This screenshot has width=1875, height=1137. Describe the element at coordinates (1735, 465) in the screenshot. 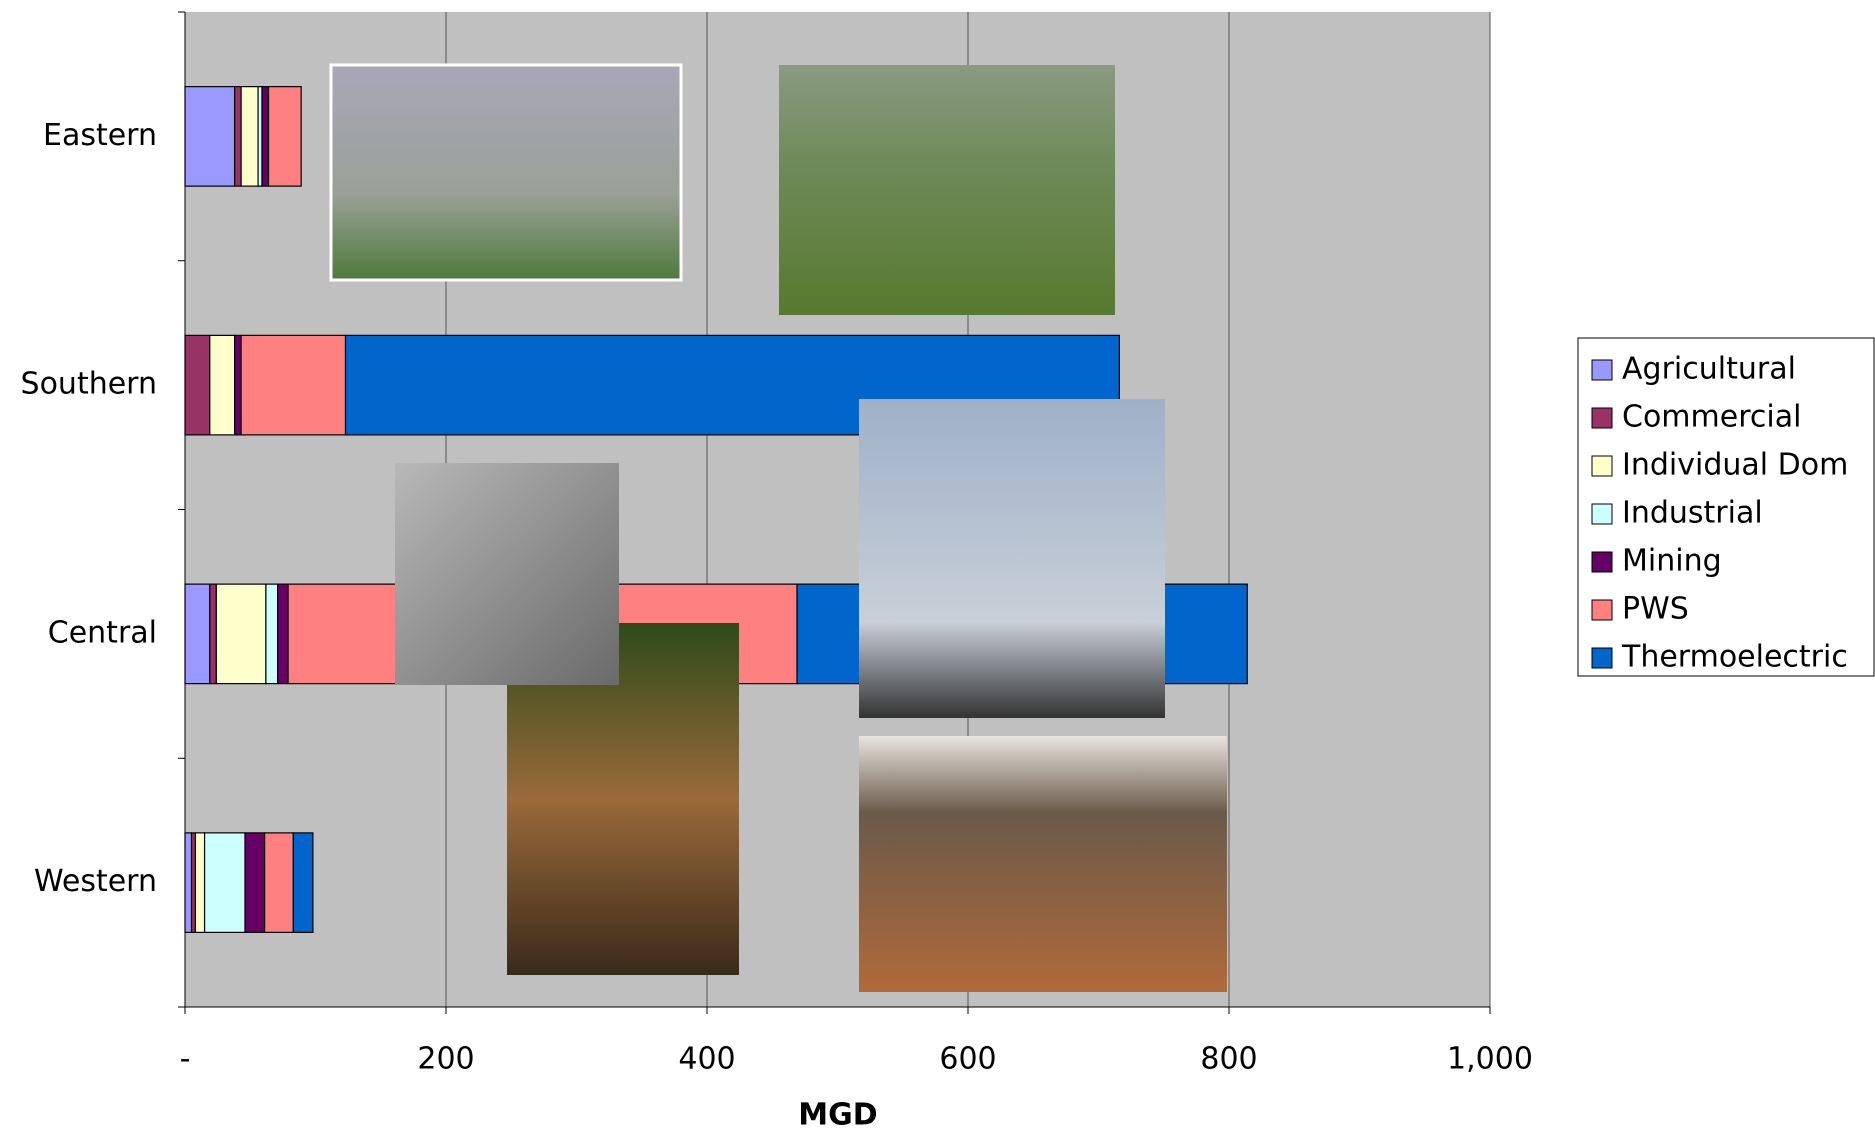

I see `legend-label: Individual Dom` at that location.